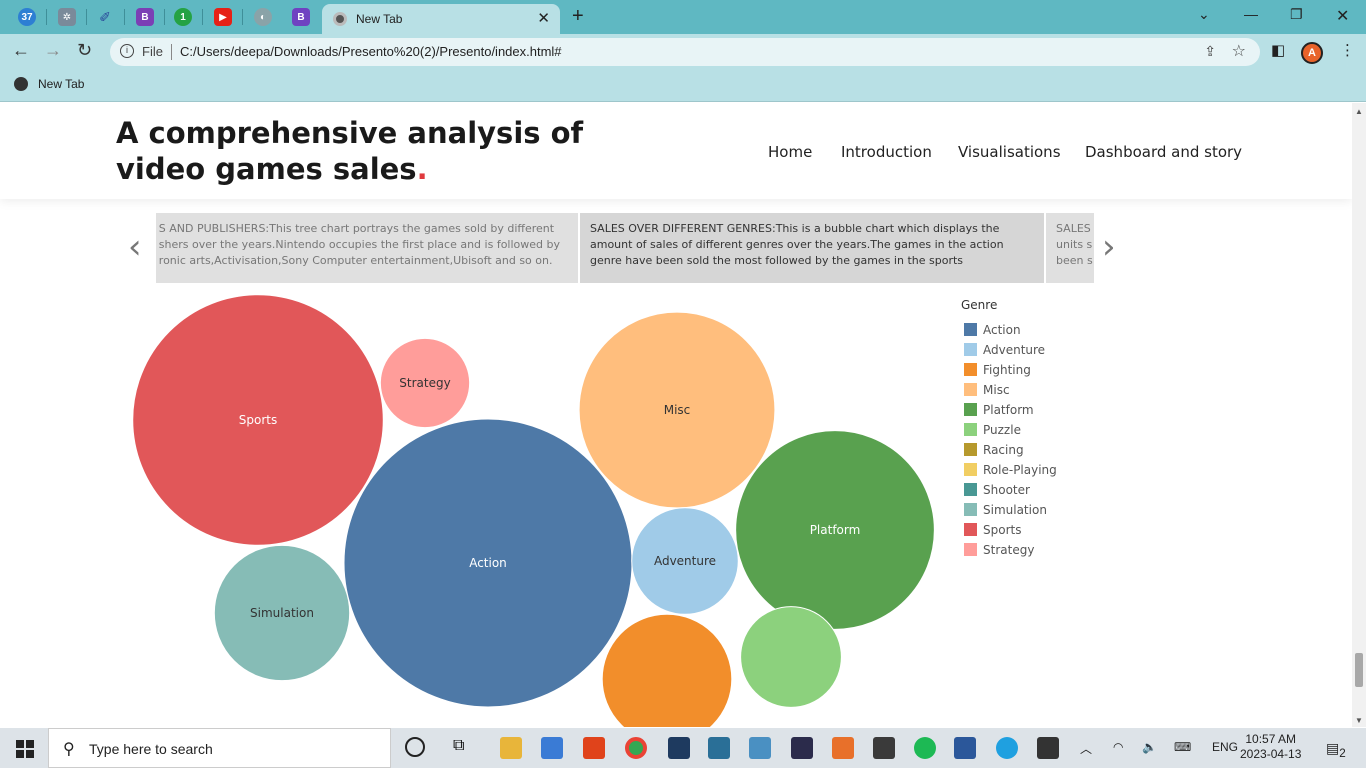 The width and height of the screenshot is (1366, 768). I want to click on wifi-icon: ◠, so click(1118, 747).